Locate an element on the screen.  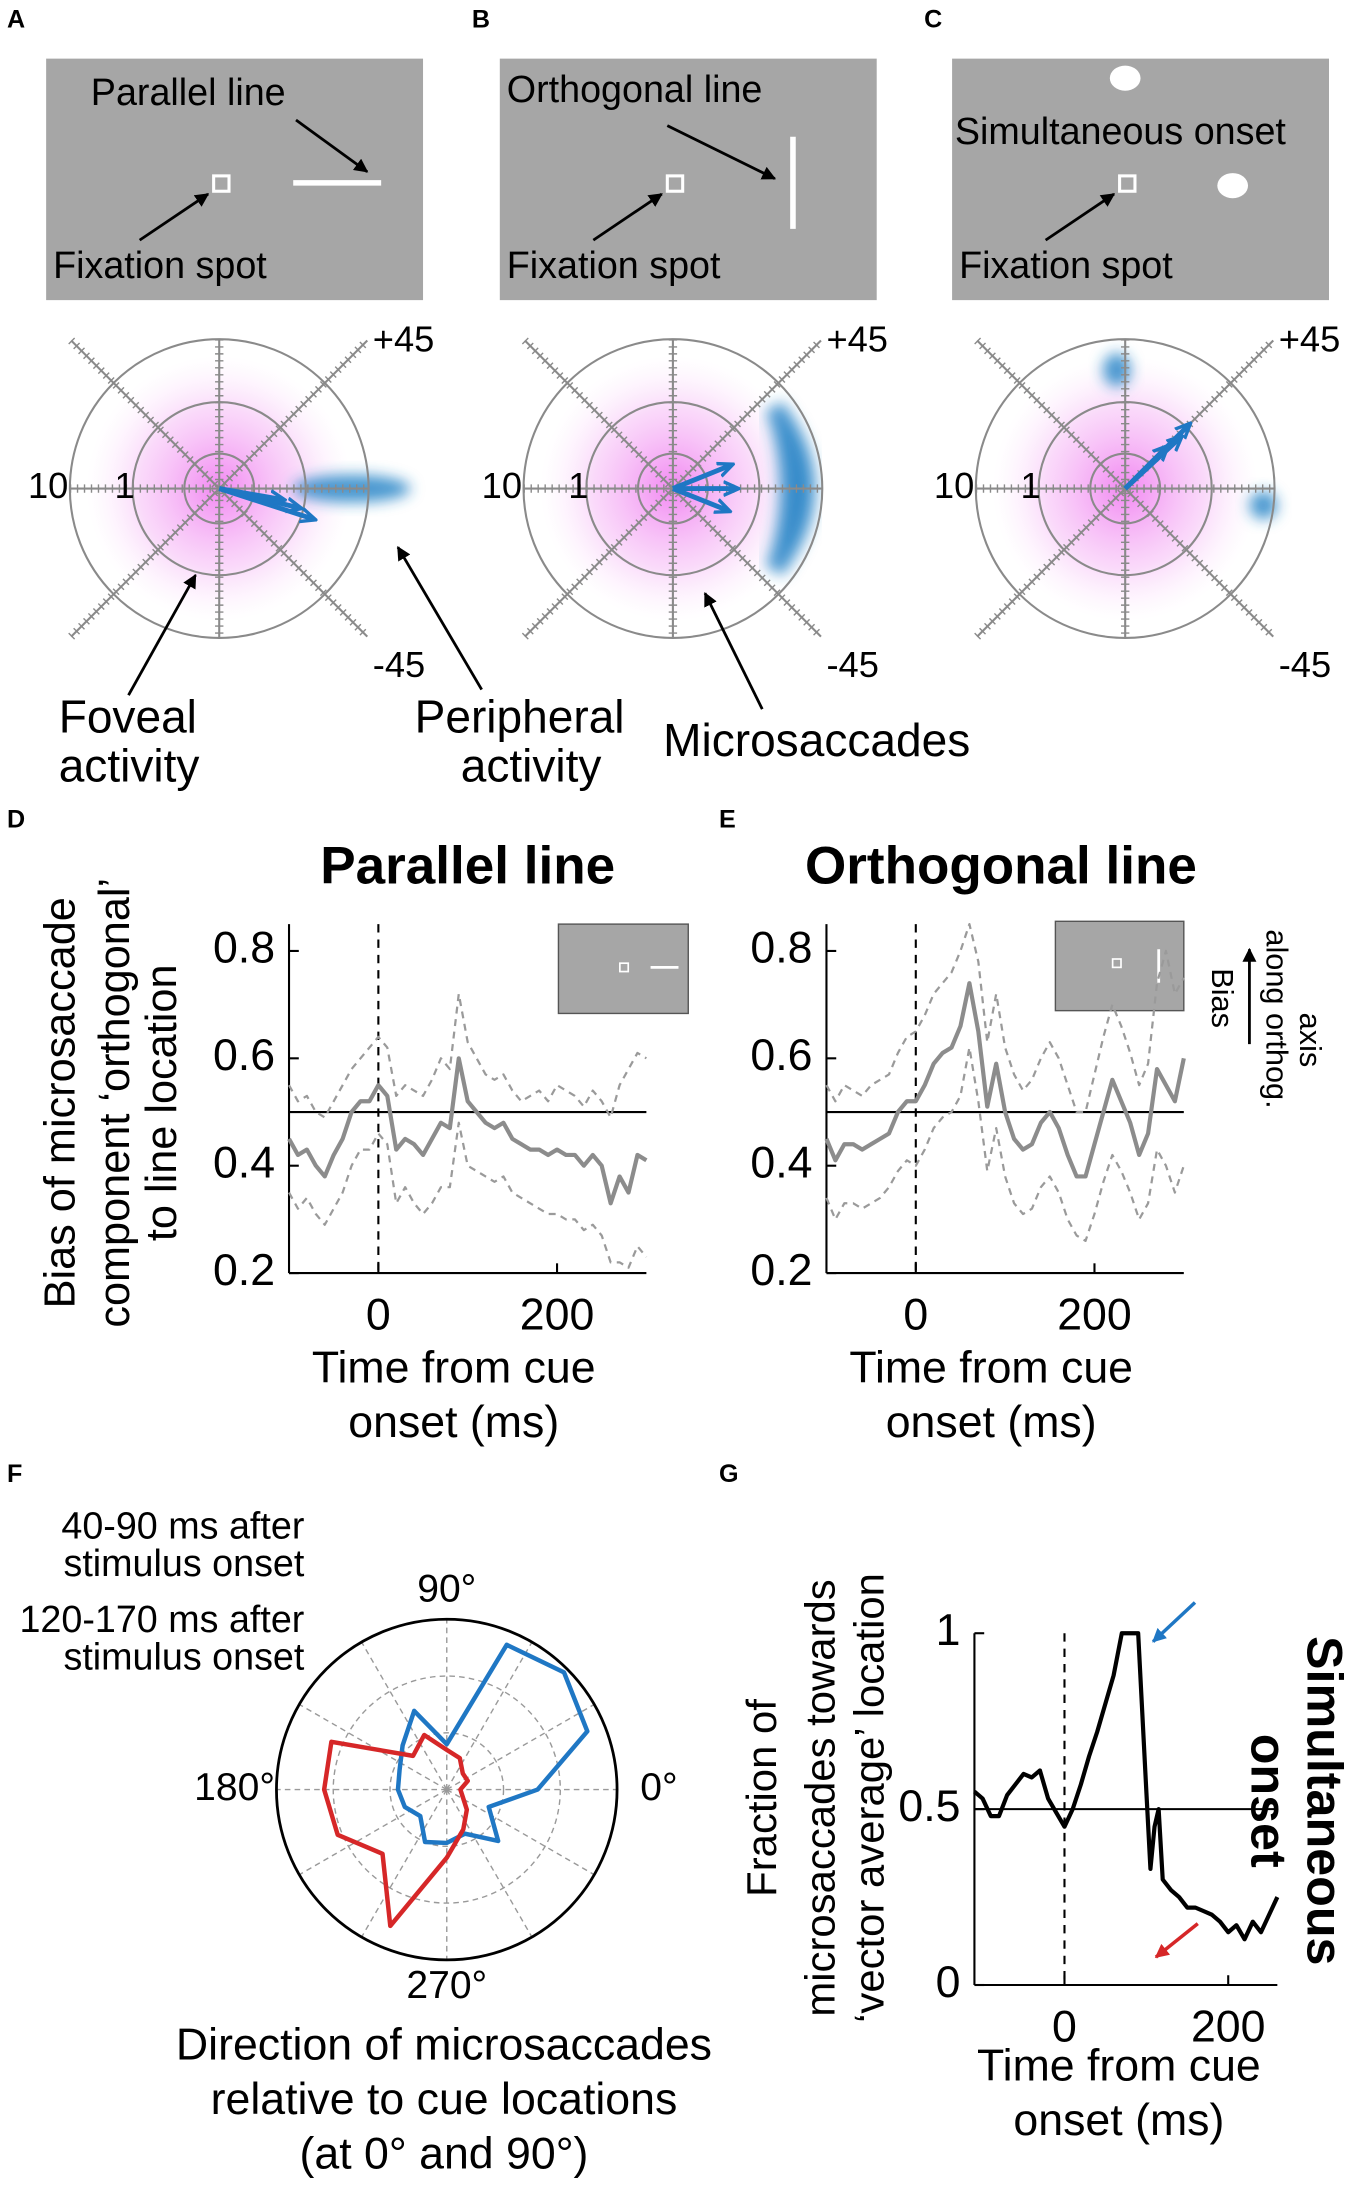
peripheral-activity is located at coordinates (1263, 505).